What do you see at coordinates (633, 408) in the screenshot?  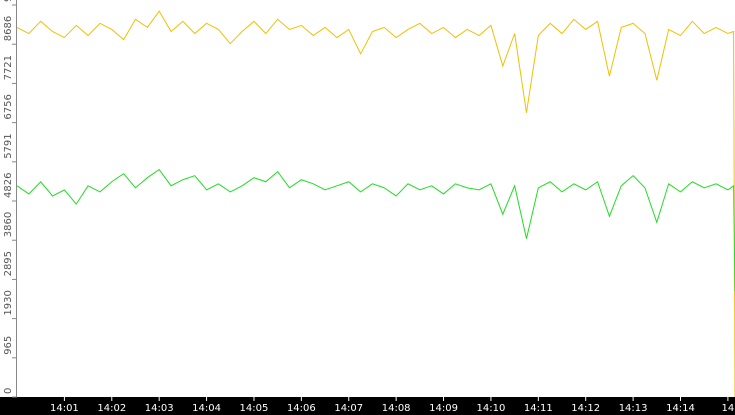 I see `x-tick-label: 14:13` at bounding box center [633, 408].